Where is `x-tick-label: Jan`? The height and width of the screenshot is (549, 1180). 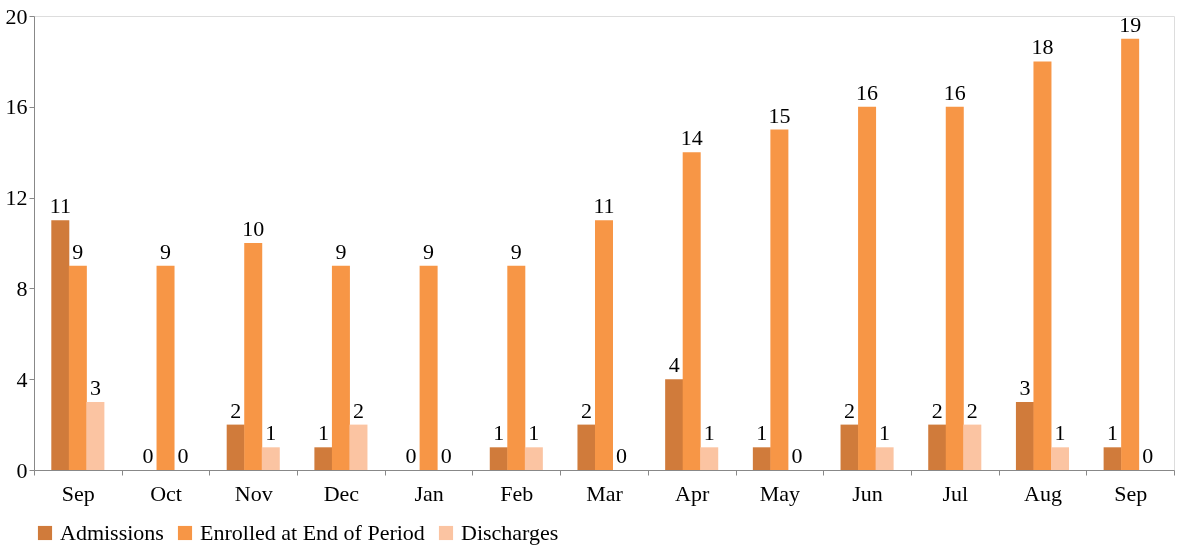 x-tick-label: Jan is located at coordinates (429, 493).